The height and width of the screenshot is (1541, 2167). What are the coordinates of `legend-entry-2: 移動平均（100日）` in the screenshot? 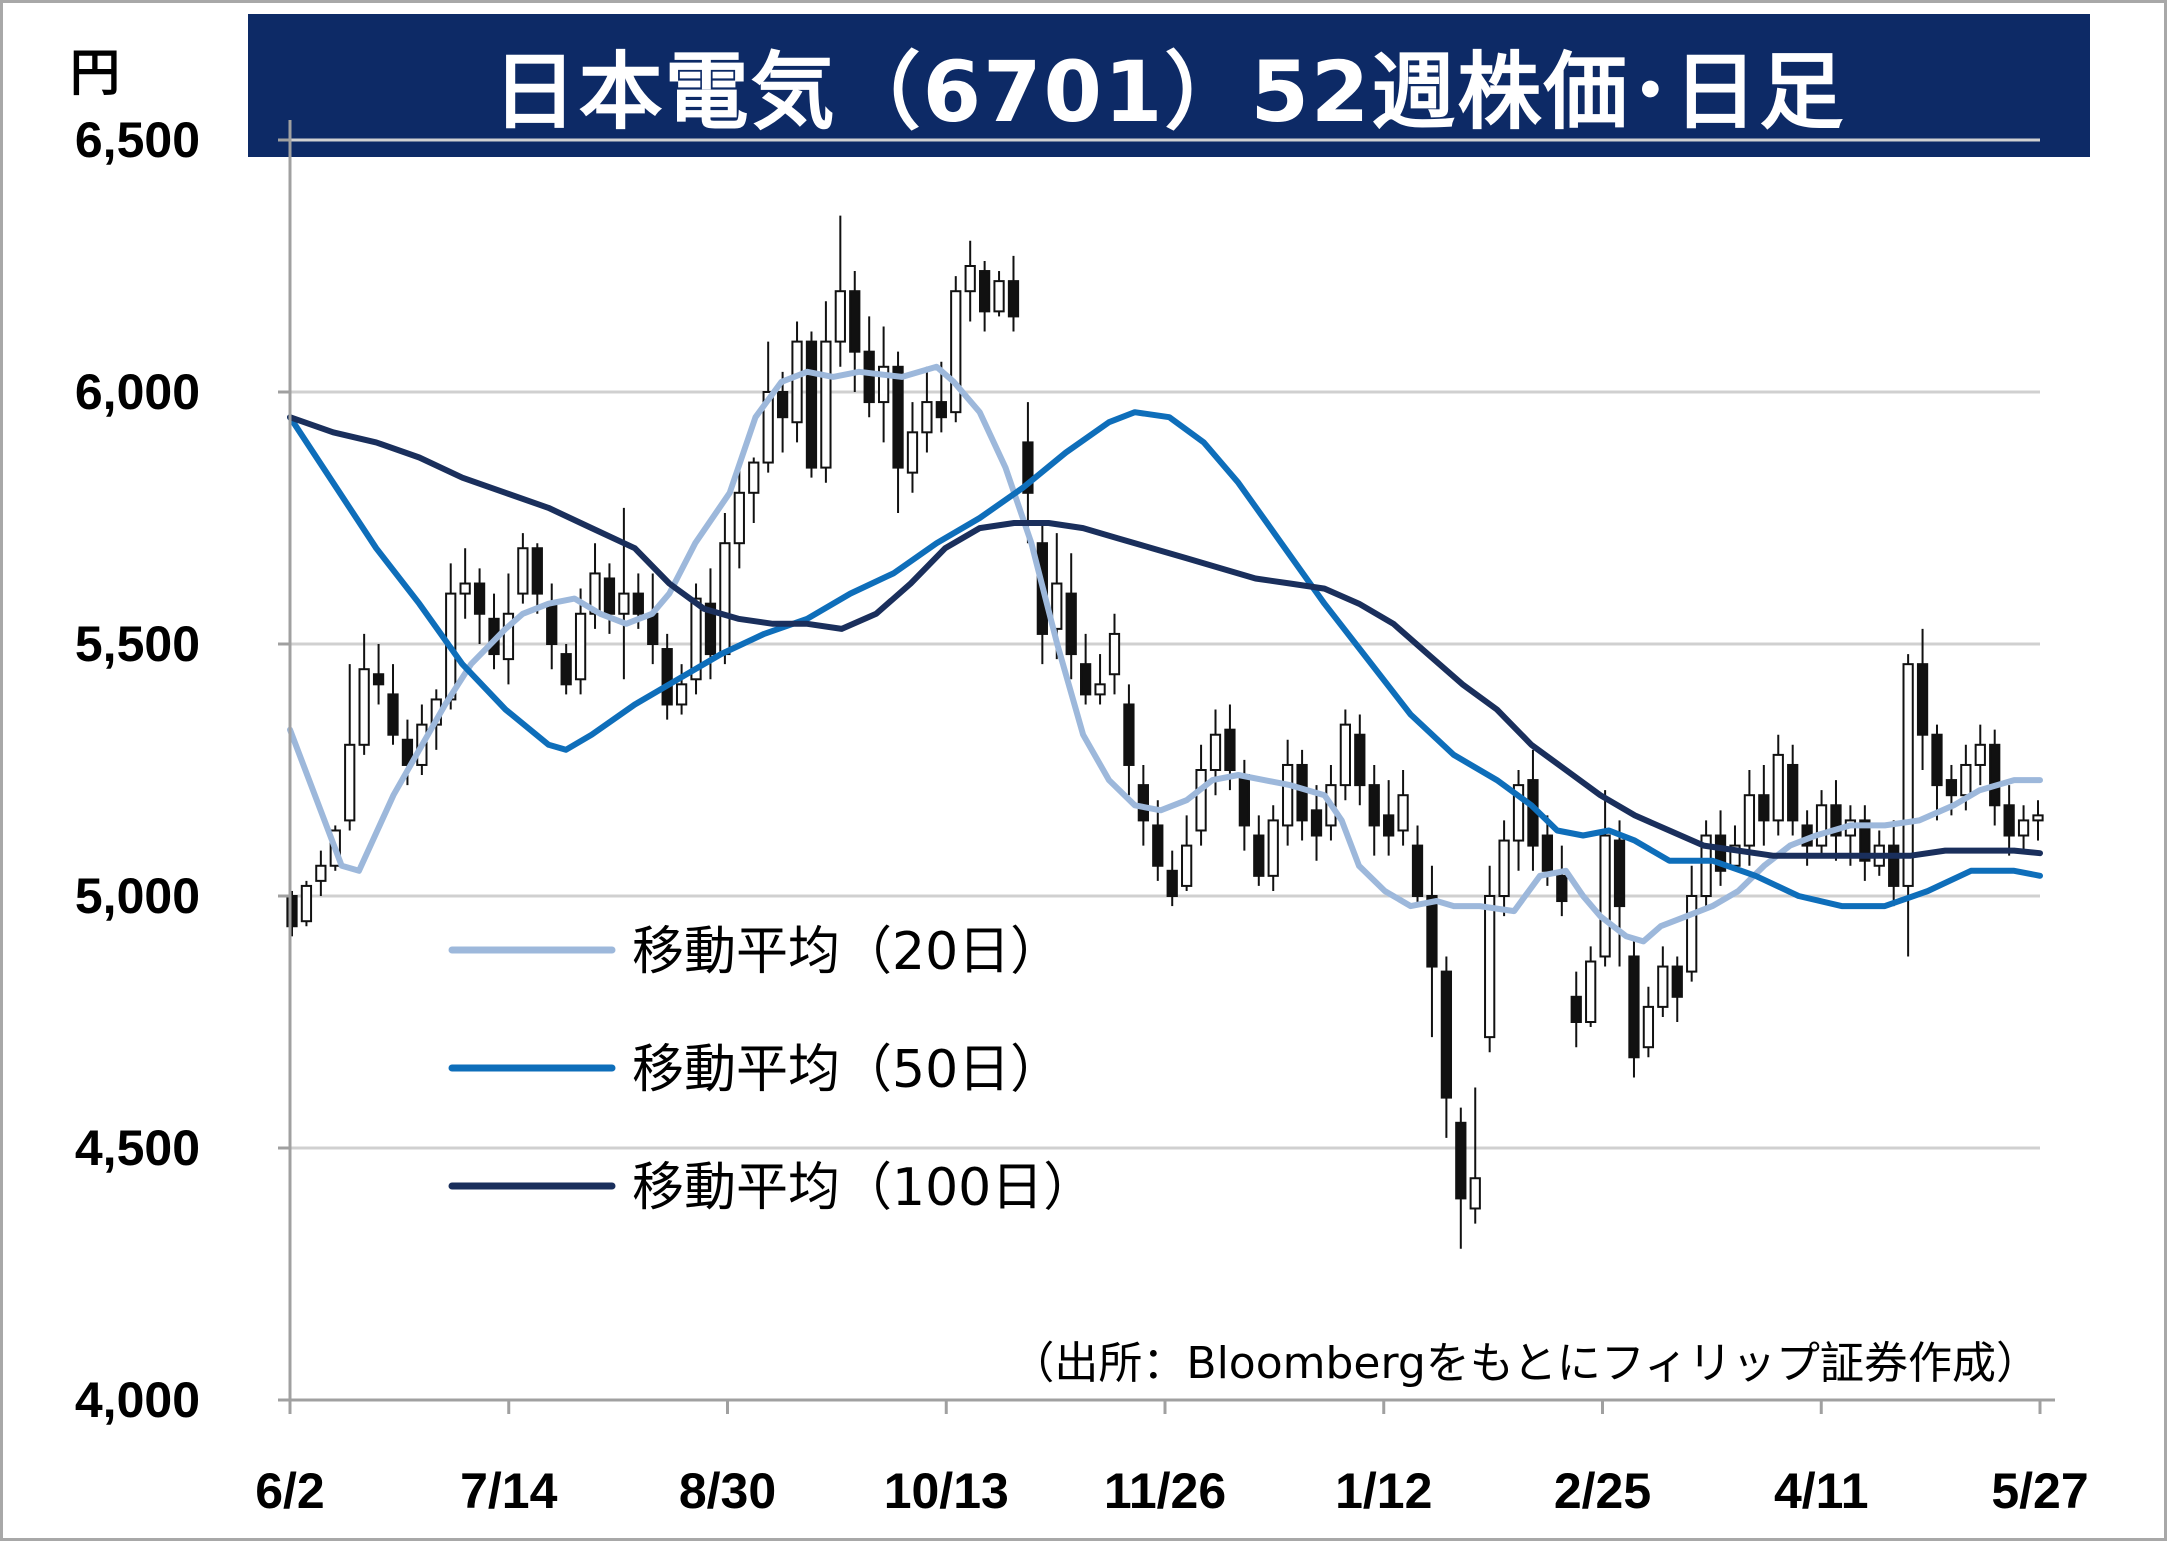 It's located at (771, 1188).